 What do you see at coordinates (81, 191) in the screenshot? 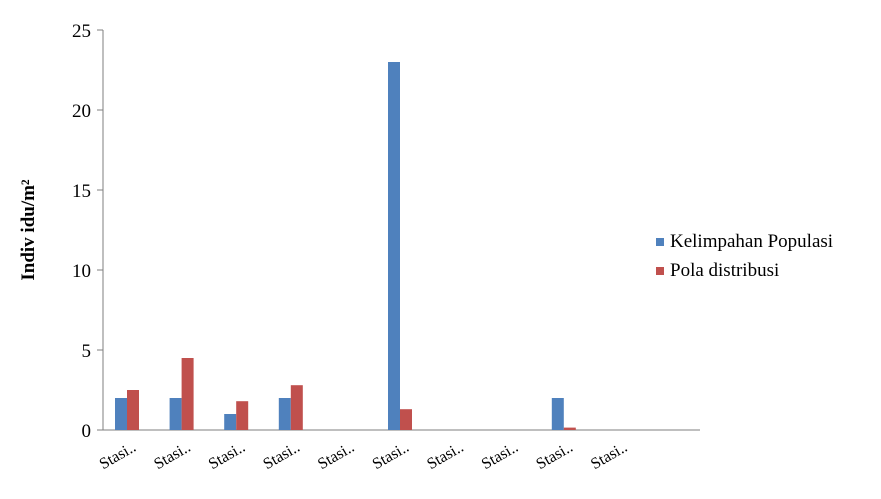
I see `y-tick-label: 15` at bounding box center [81, 191].